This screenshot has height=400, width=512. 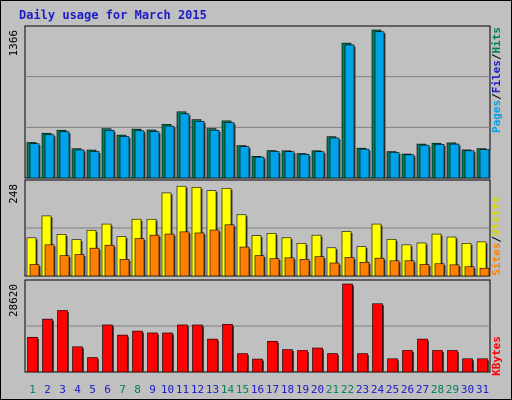 What do you see at coordinates (496, 356) in the screenshot?
I see `legend-bottom-part-0: KBytes` at bounding box center [496, 356].